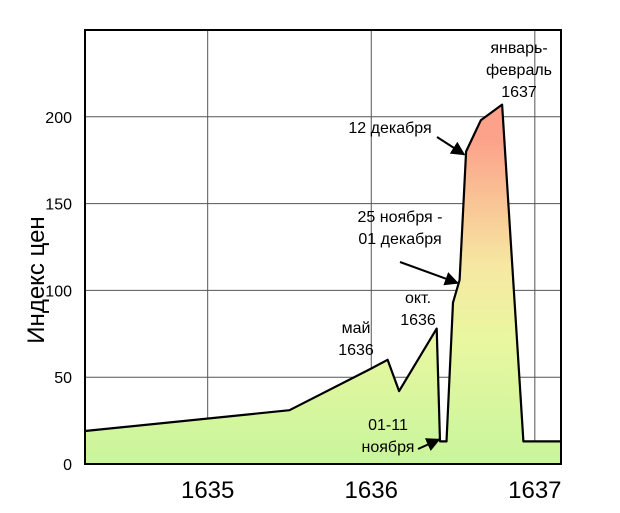 This screenshot has height=513, width=620. I want to click on annotation-text: май, so click(356, 328).